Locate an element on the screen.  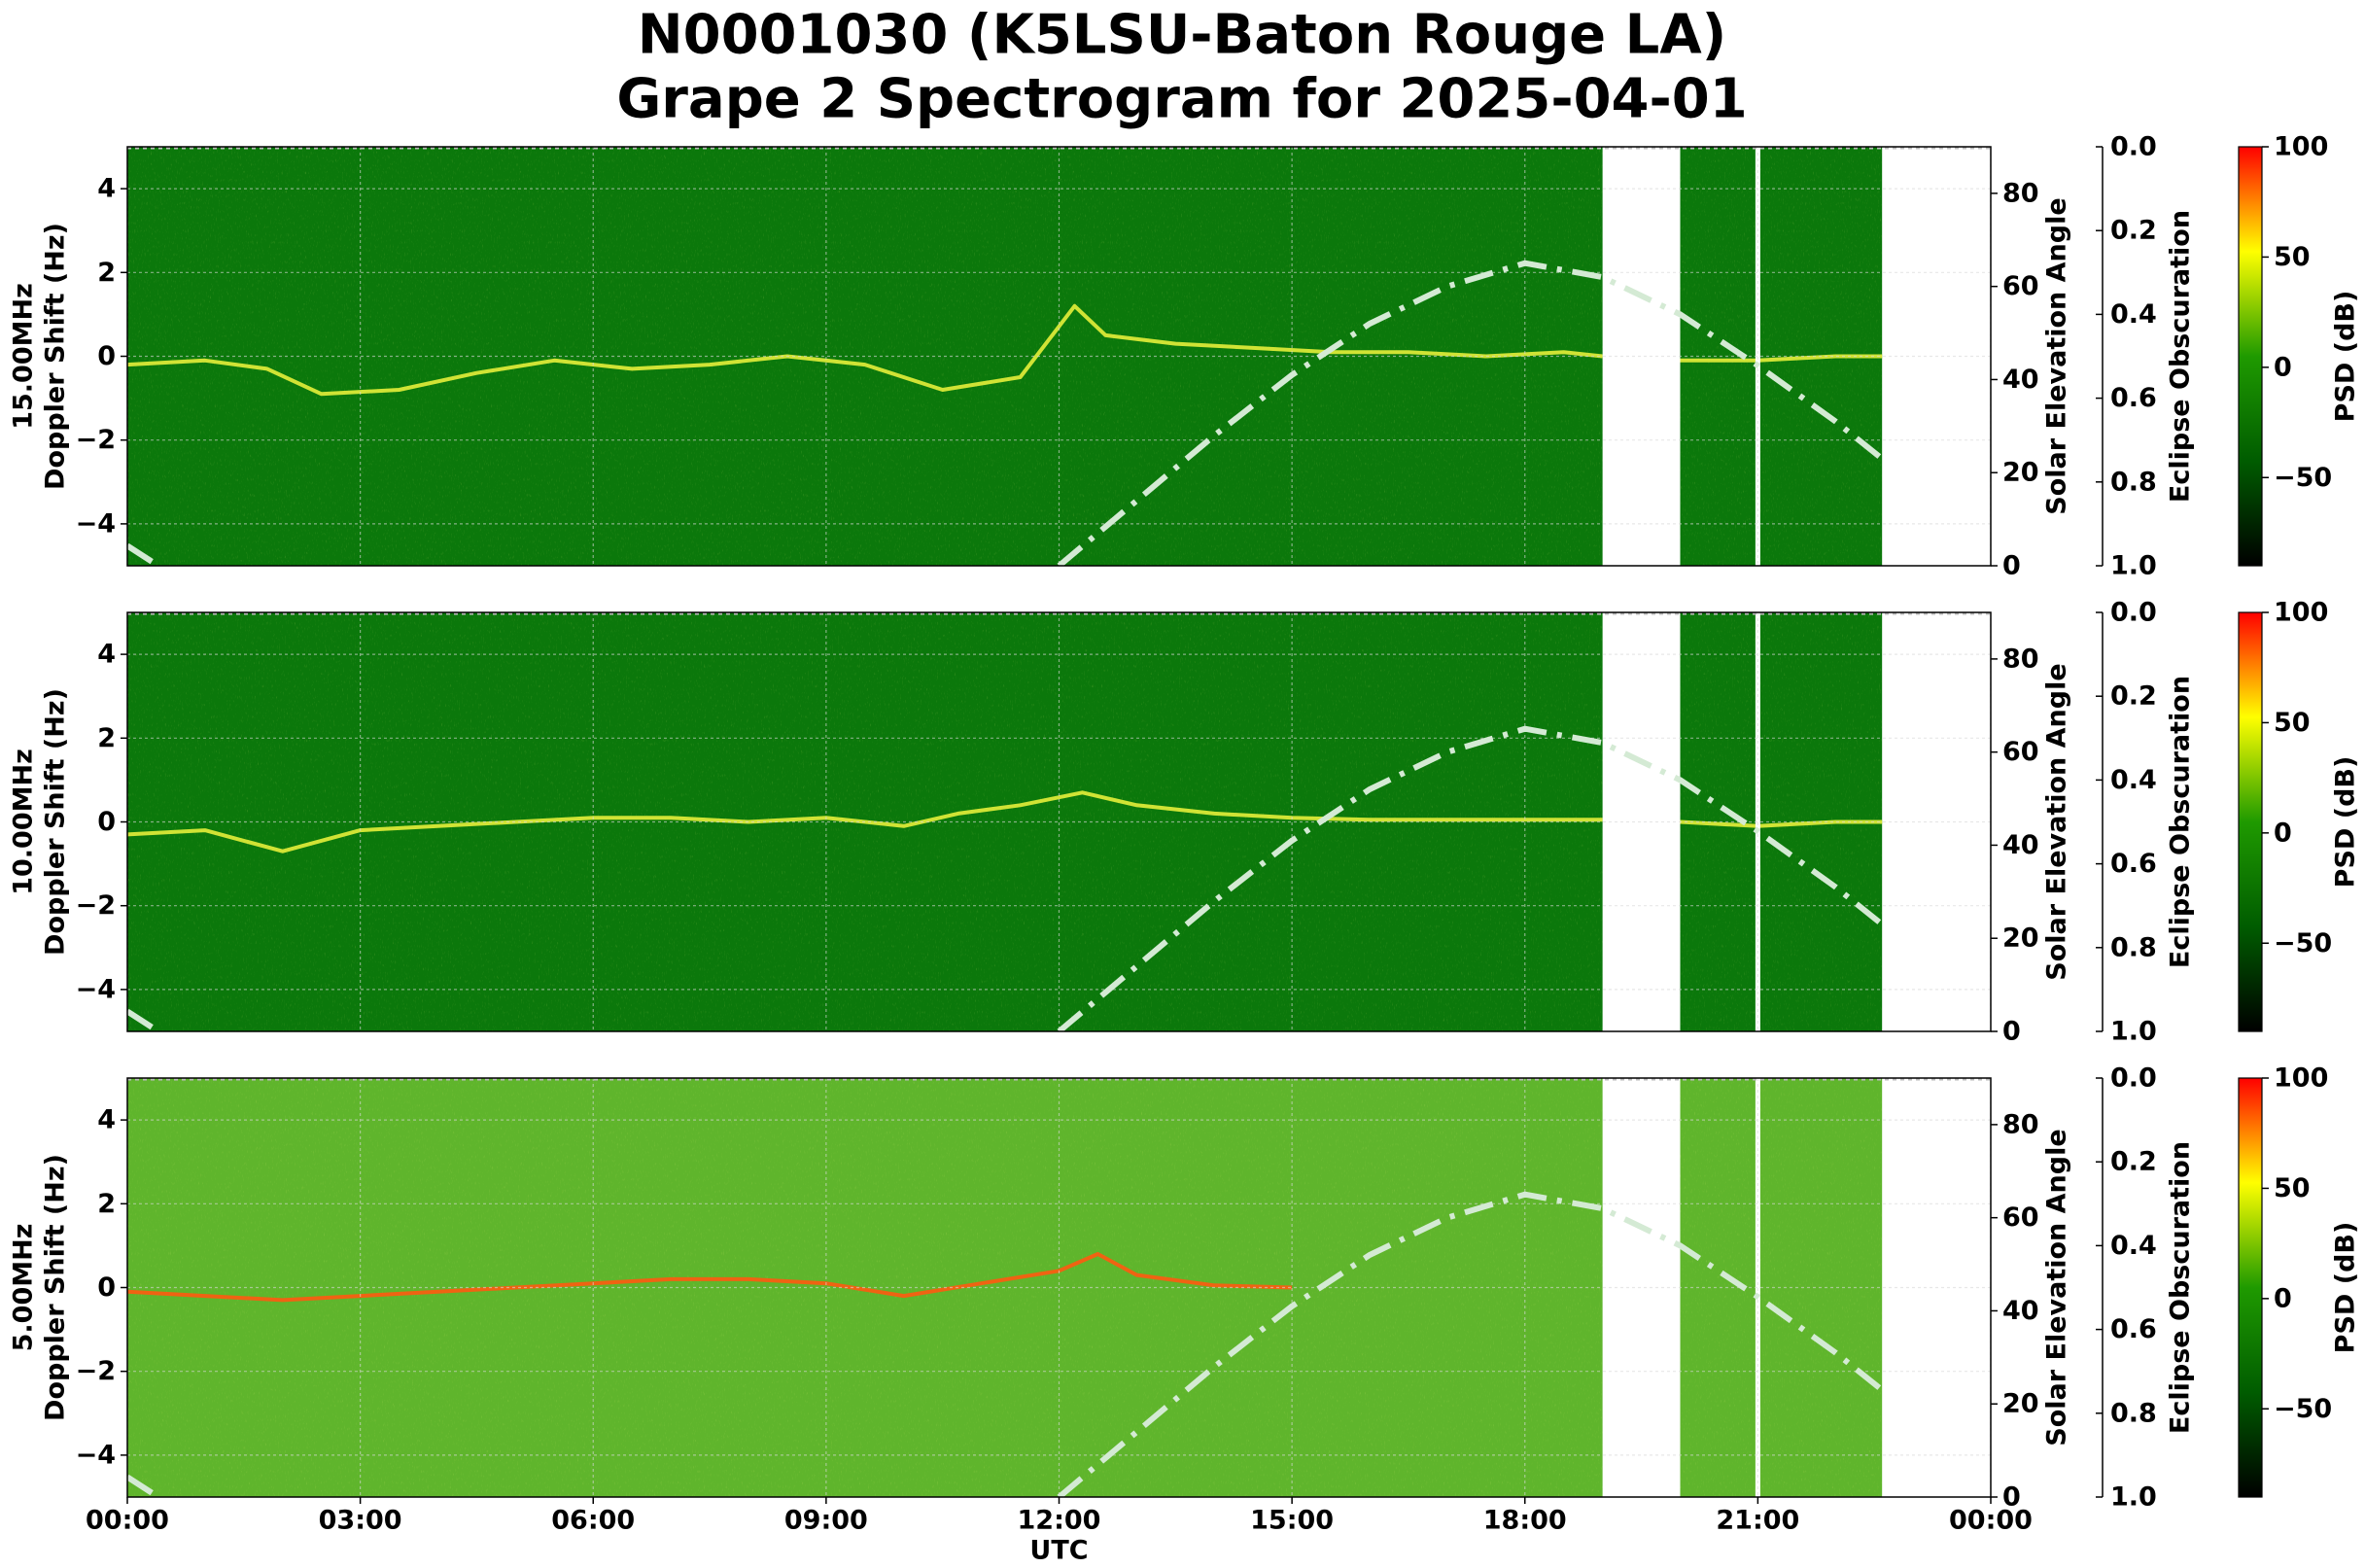
x-axis-label: UTC is located at coordinates (1058, 1551).